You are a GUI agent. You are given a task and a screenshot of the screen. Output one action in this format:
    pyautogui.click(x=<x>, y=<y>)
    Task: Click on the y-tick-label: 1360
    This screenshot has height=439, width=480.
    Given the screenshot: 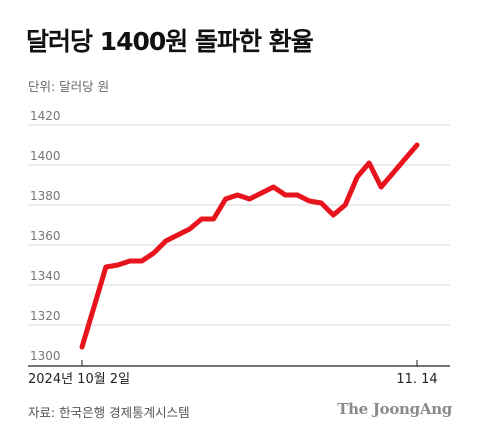 What is the action you would take?
    pyautogui.click(x=45, y=236)
    